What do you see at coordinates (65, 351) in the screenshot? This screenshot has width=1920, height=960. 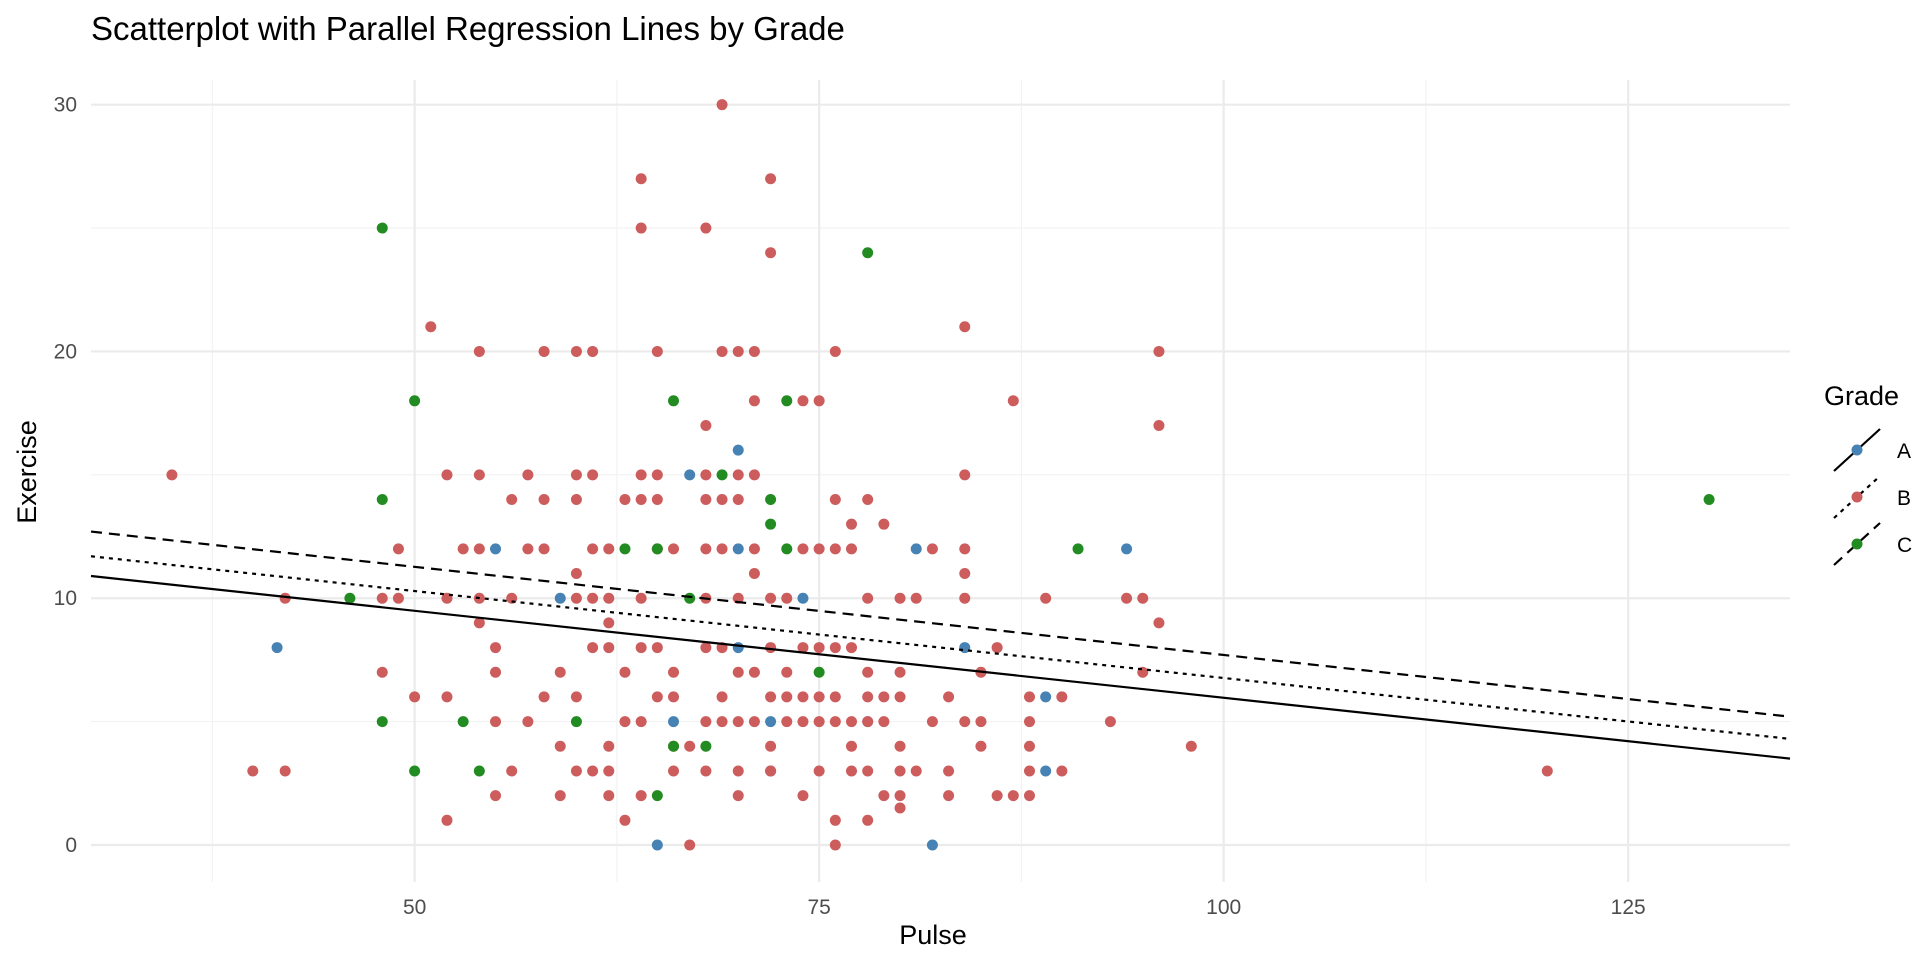 I see `y-tick-label: 20` at bounding box center [65, 351].